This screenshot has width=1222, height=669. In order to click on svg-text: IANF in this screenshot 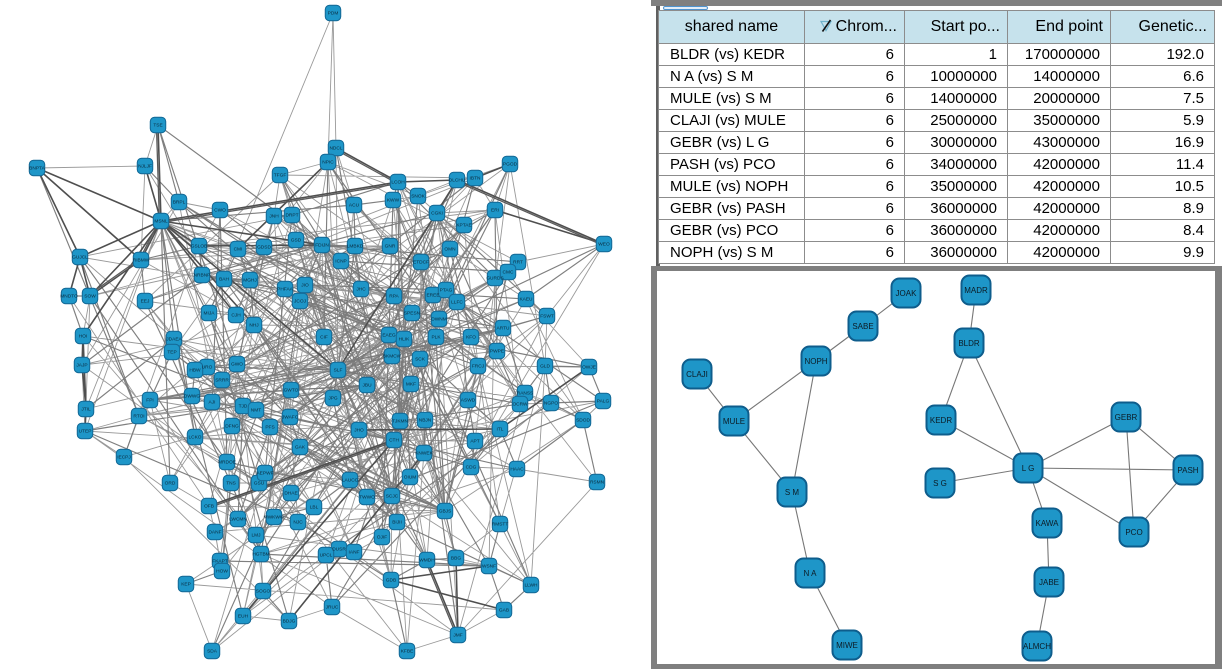, I will do `click(354, 553)`.